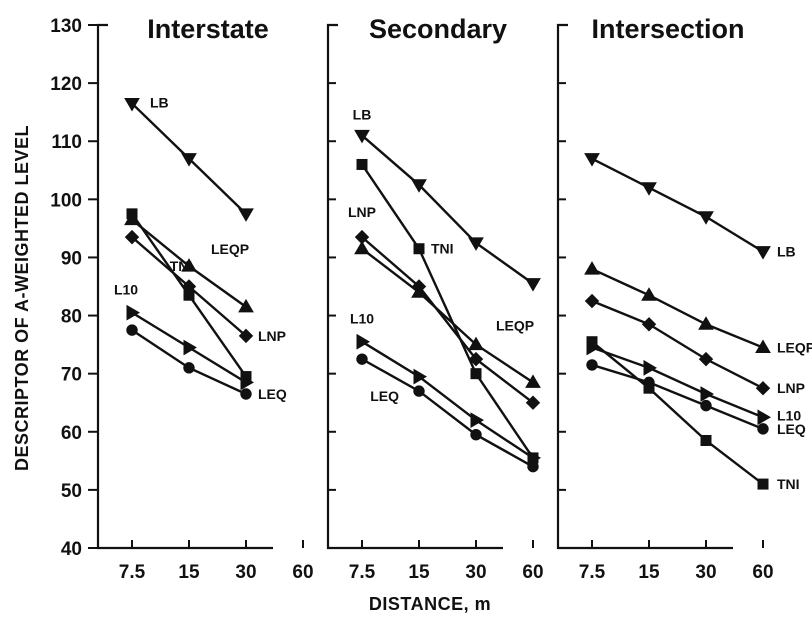 The image size is (812, 619). Describe the element at coordinates (71, 433) in the screenshot. I see `y-tick-label: 60` at that location.